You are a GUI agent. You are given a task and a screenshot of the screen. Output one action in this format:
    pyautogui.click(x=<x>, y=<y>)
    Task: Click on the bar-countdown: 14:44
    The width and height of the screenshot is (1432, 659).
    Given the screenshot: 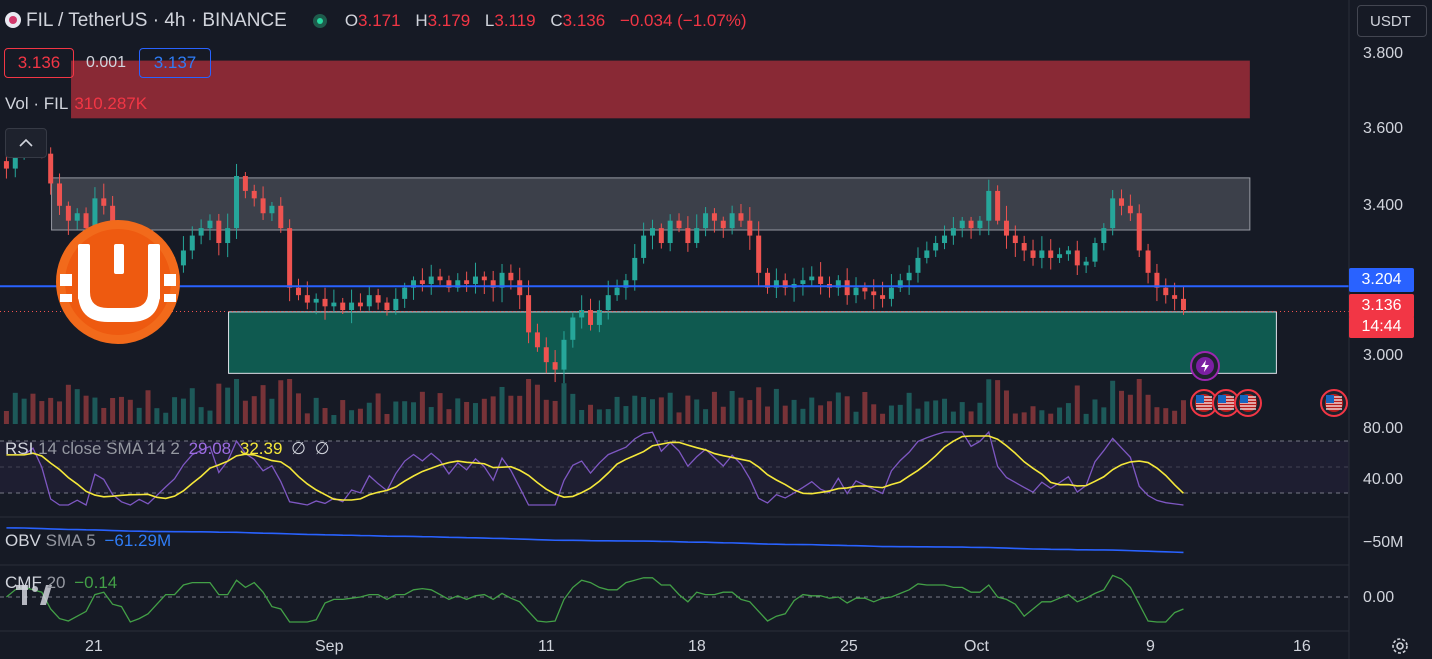 What is the action you would take?
    pyautogui.click(x=1381, y=327)
    